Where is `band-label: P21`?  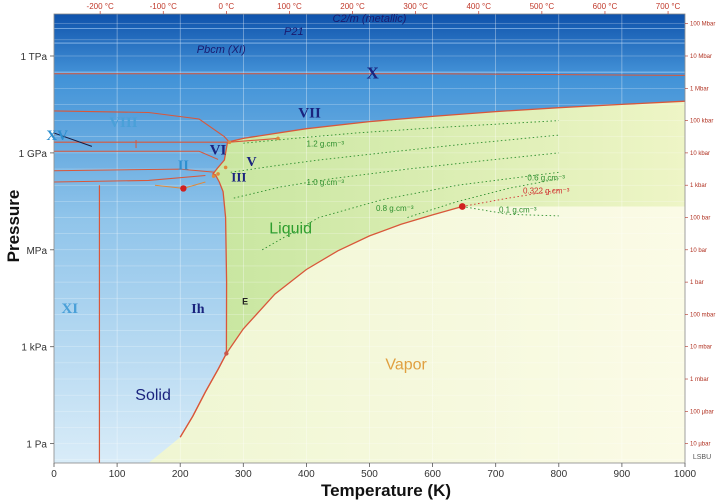
band-label: P21 is located at coordinates (294, 32).